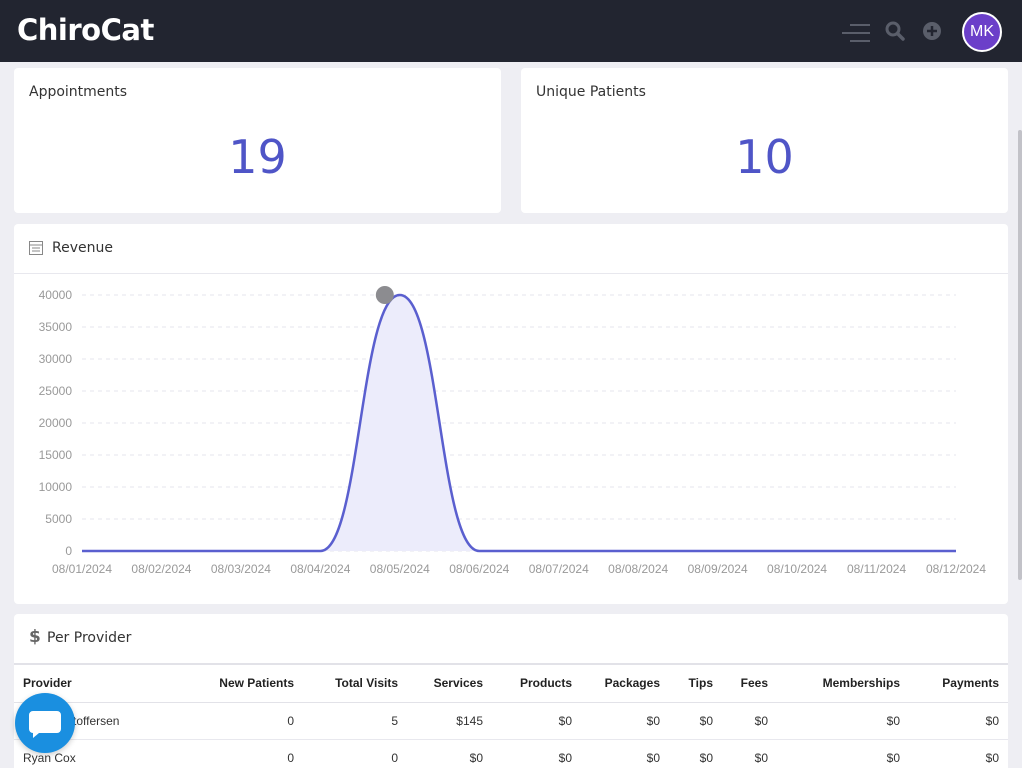 The image size is (1022, 768). What do you see at coordinates (536, 683) in the screenshot?
I see `col-products: Products` at bounding box center [536, 683].